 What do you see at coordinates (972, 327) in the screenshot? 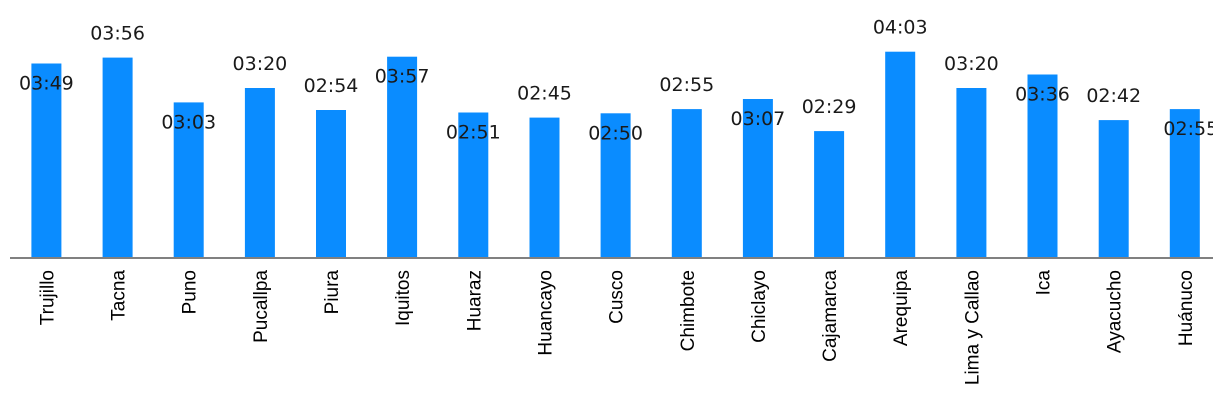
I see `x-tick-label: Lima y Callao` at bounding box center [972, 327].